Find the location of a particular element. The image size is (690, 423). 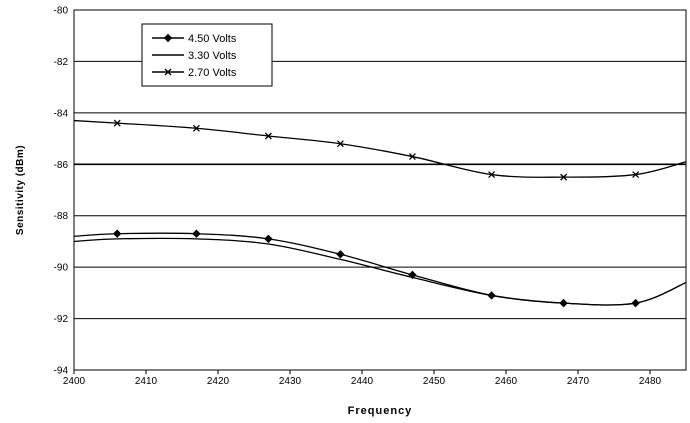

legend: 4.50 Volts 3.30 Volts 2.70 Volts is located at coordinates (207, 55).